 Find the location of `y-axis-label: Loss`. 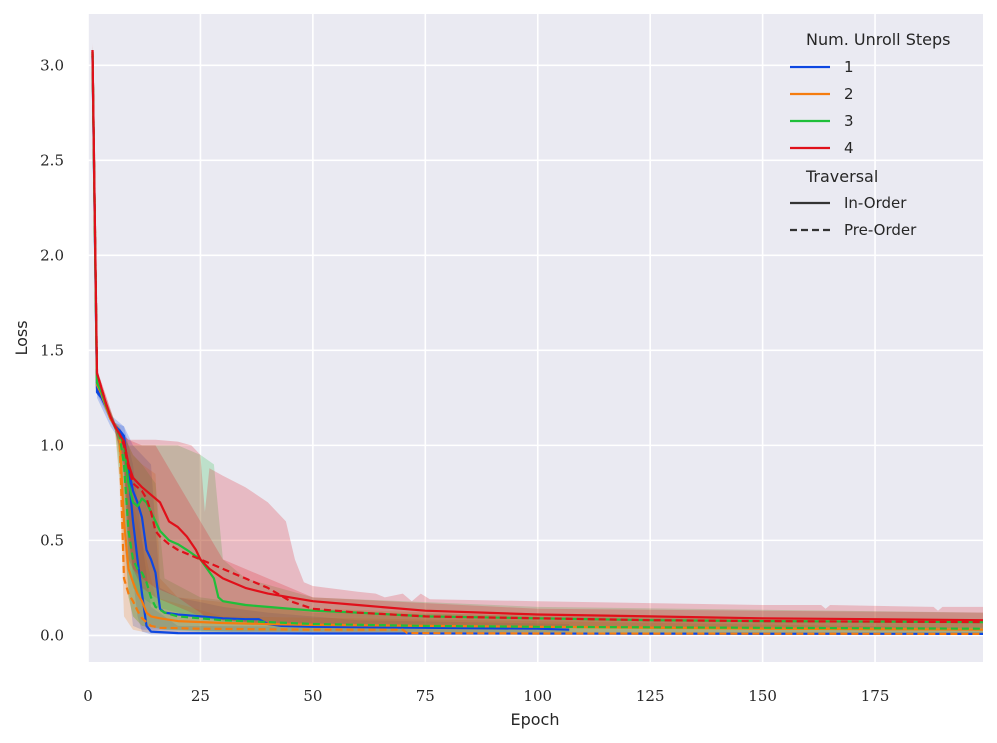

y-axis-label: Loss is located at coordinates (21, 337).